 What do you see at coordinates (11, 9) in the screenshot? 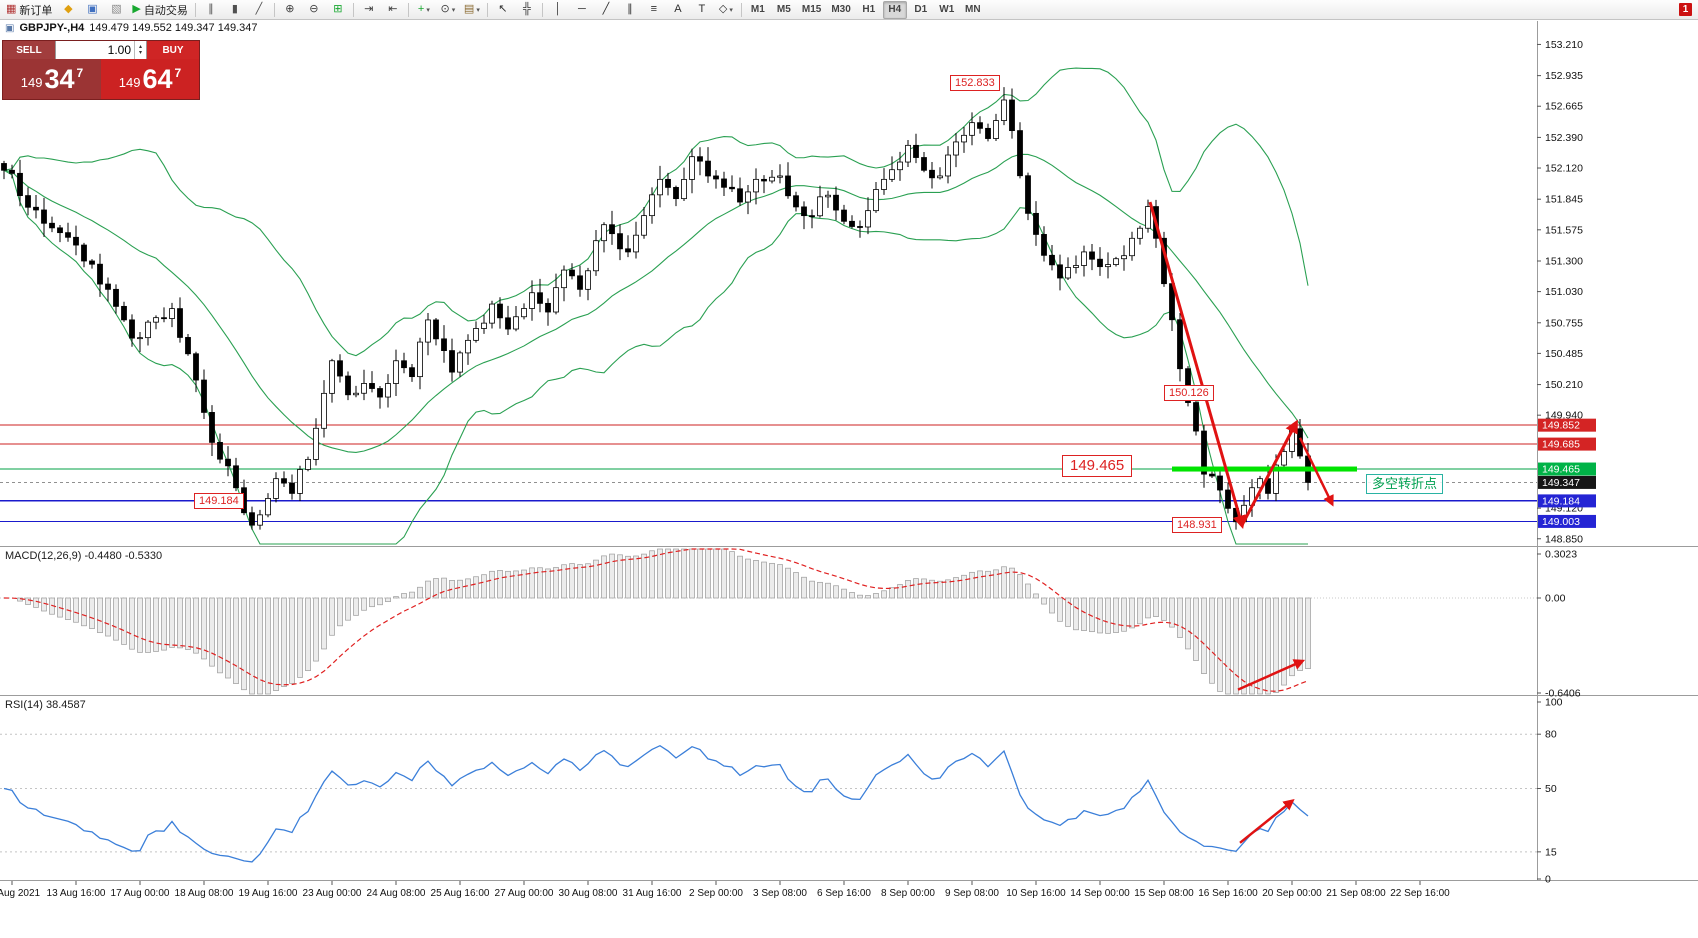
I see `new-order-button-icon: ▦` at bounding box center [11, 9].